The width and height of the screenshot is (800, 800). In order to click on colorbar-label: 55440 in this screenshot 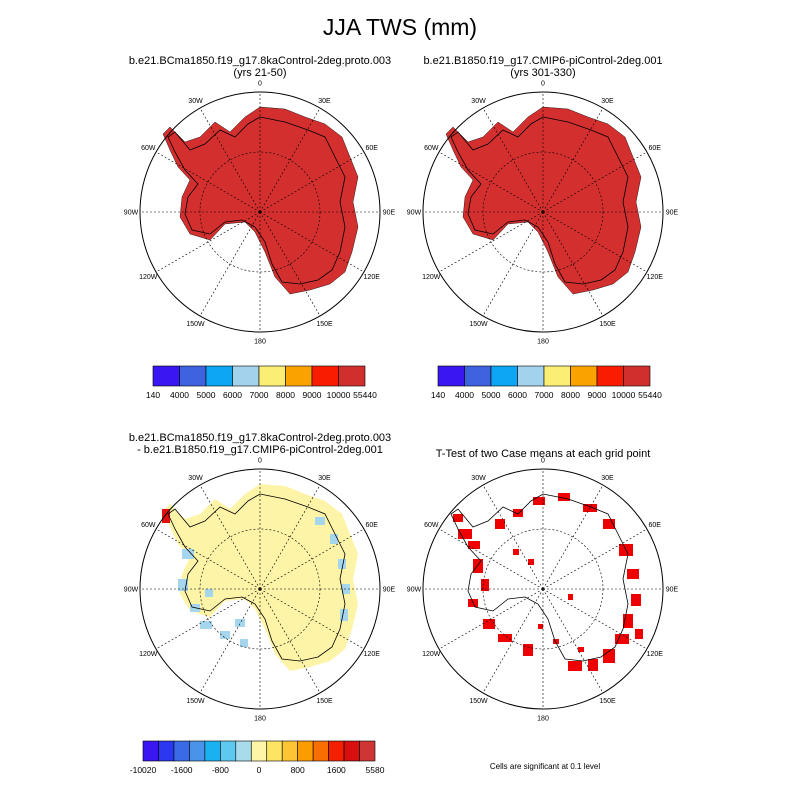, I will do `click(365, 395)`.